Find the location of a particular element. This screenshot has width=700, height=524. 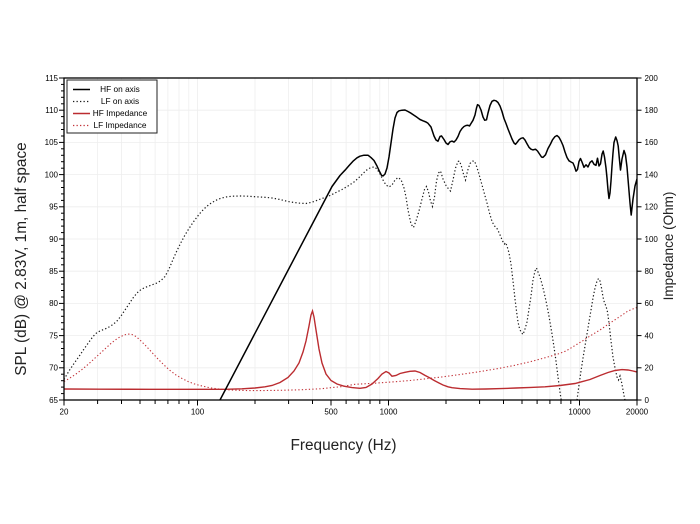

svg-text: LF on axis is located at coordinates (120, 101).